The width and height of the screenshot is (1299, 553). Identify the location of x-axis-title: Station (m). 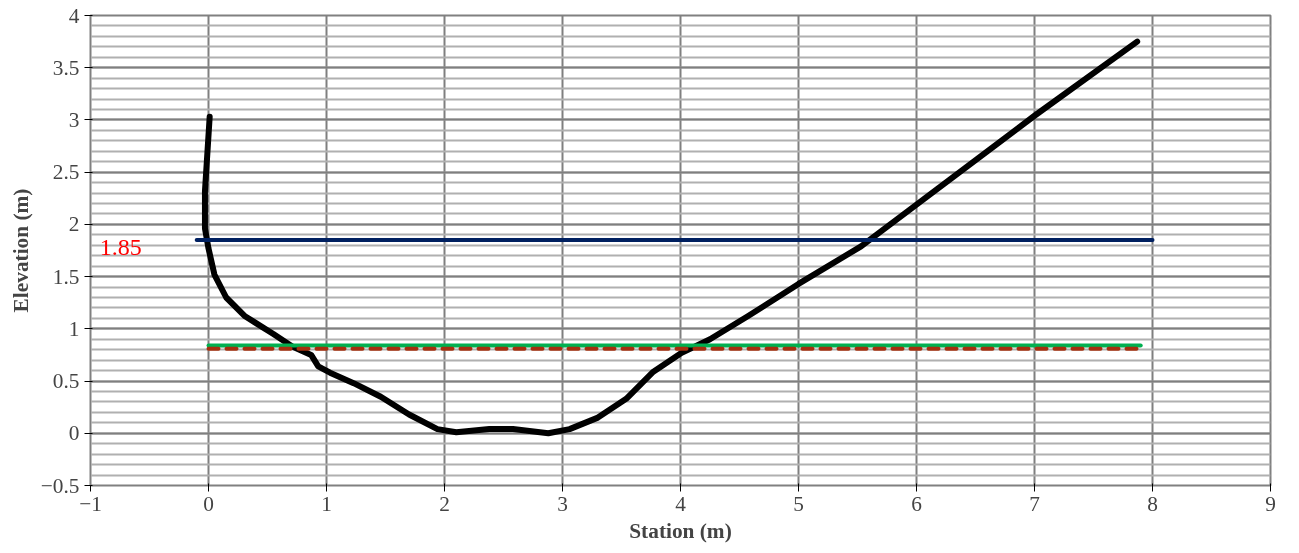
(680, 530).